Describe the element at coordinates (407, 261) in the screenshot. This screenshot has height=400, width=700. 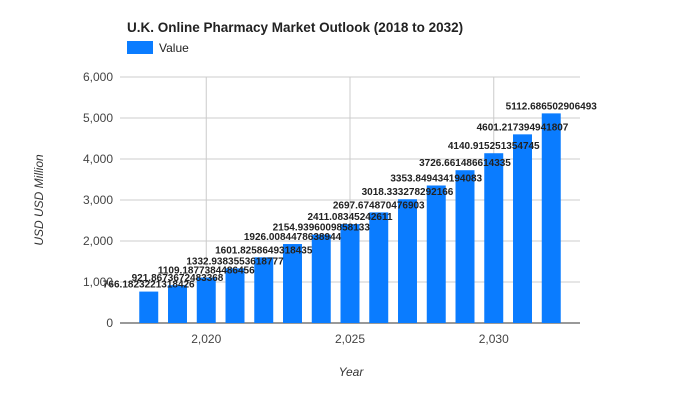
I see `bar-2027` at that location.